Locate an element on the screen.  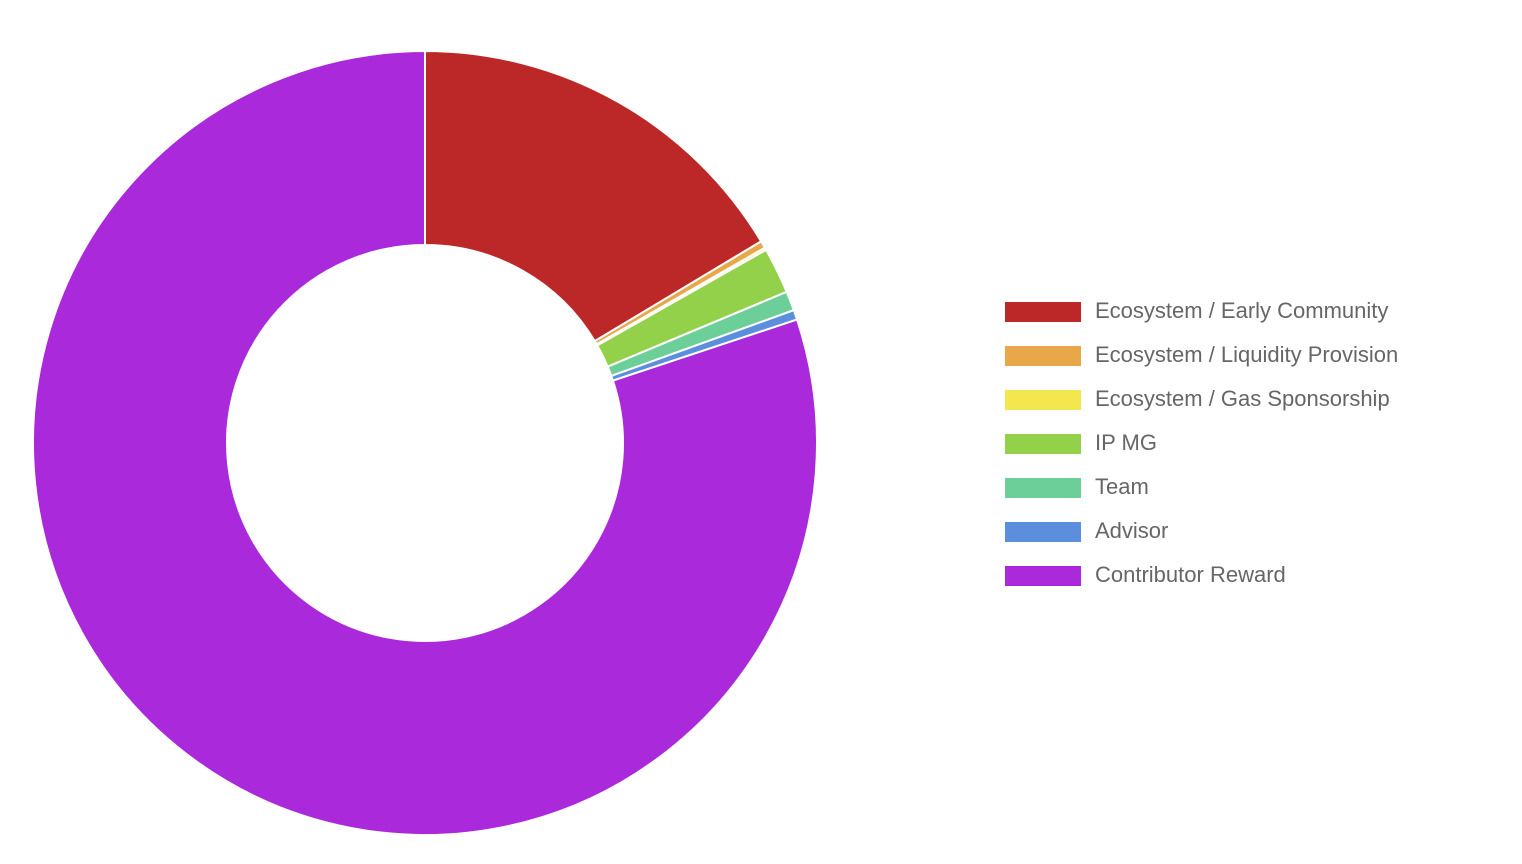
legend-label: Ecosystem / Liquidity Provision is located at coordinates (1246, 354).